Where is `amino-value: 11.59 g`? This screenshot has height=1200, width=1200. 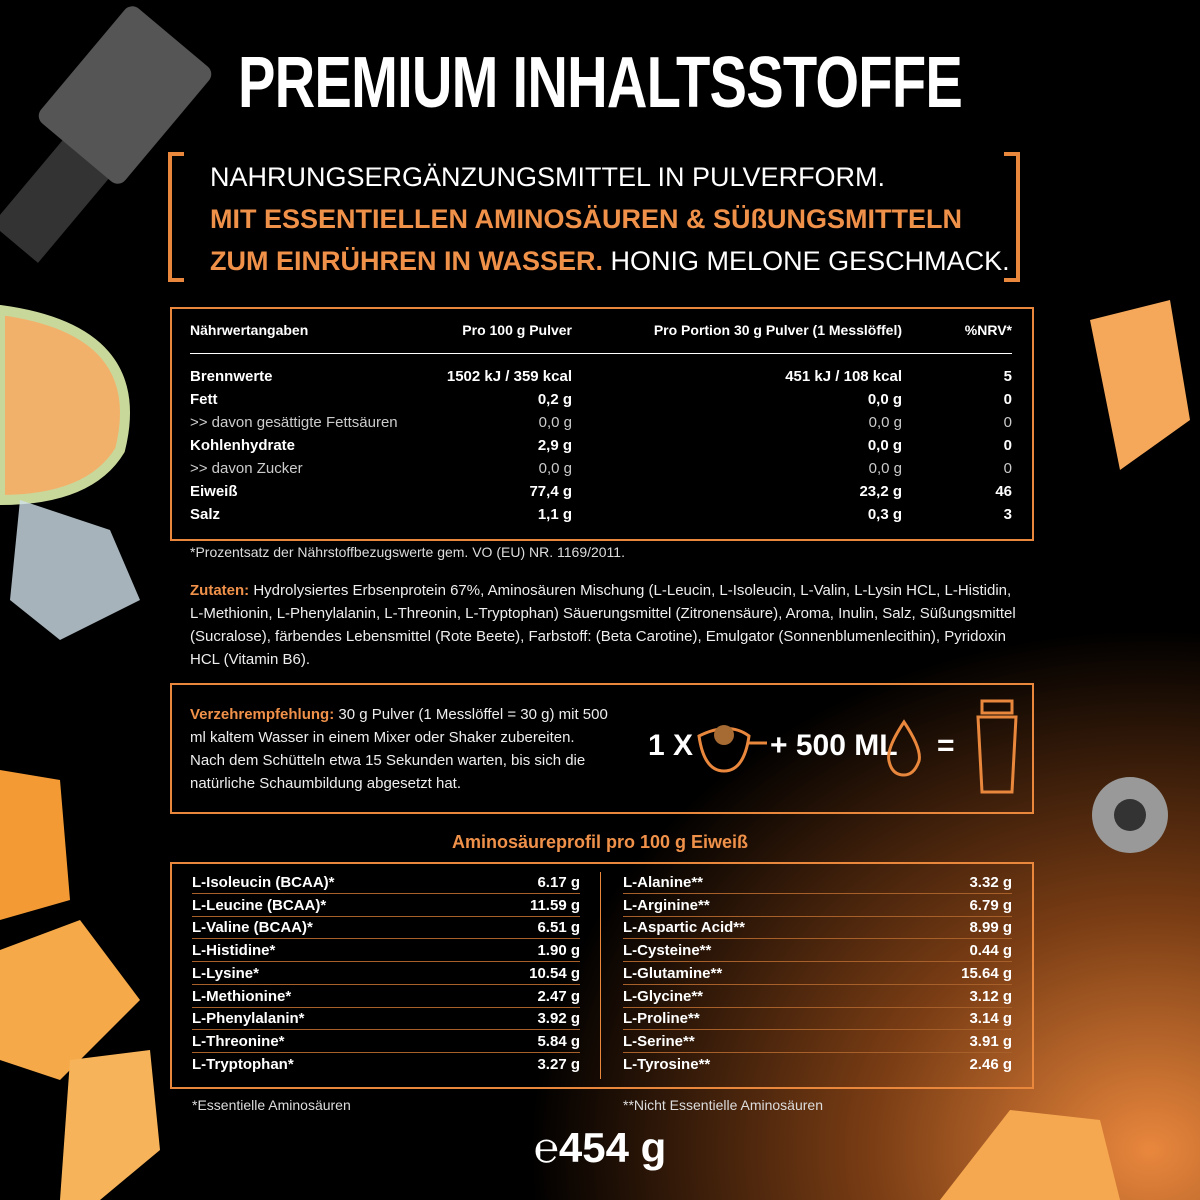
amino-value: 11.59 g is located at coordinates (554, 905).